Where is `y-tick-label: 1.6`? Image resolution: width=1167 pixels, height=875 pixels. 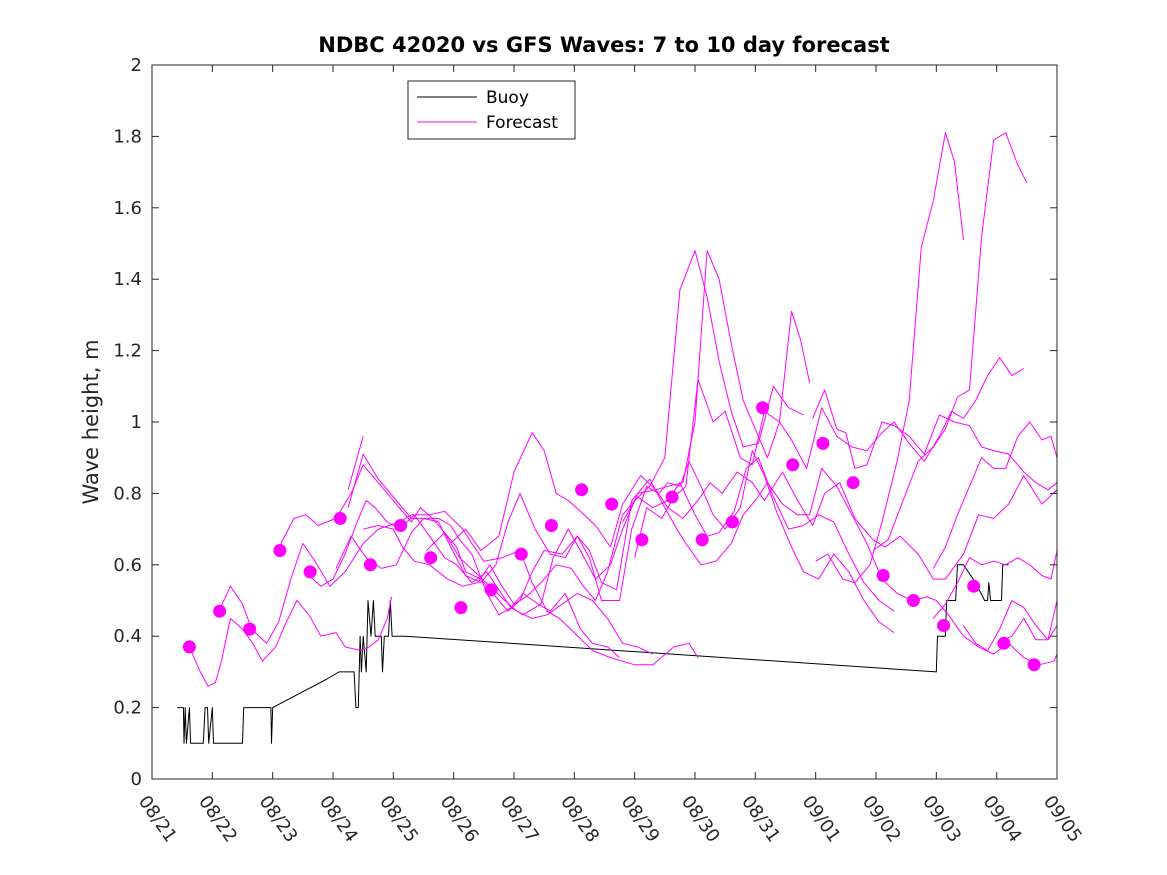 y-tick-label: 1.6 is located at coordinates (127, 208).